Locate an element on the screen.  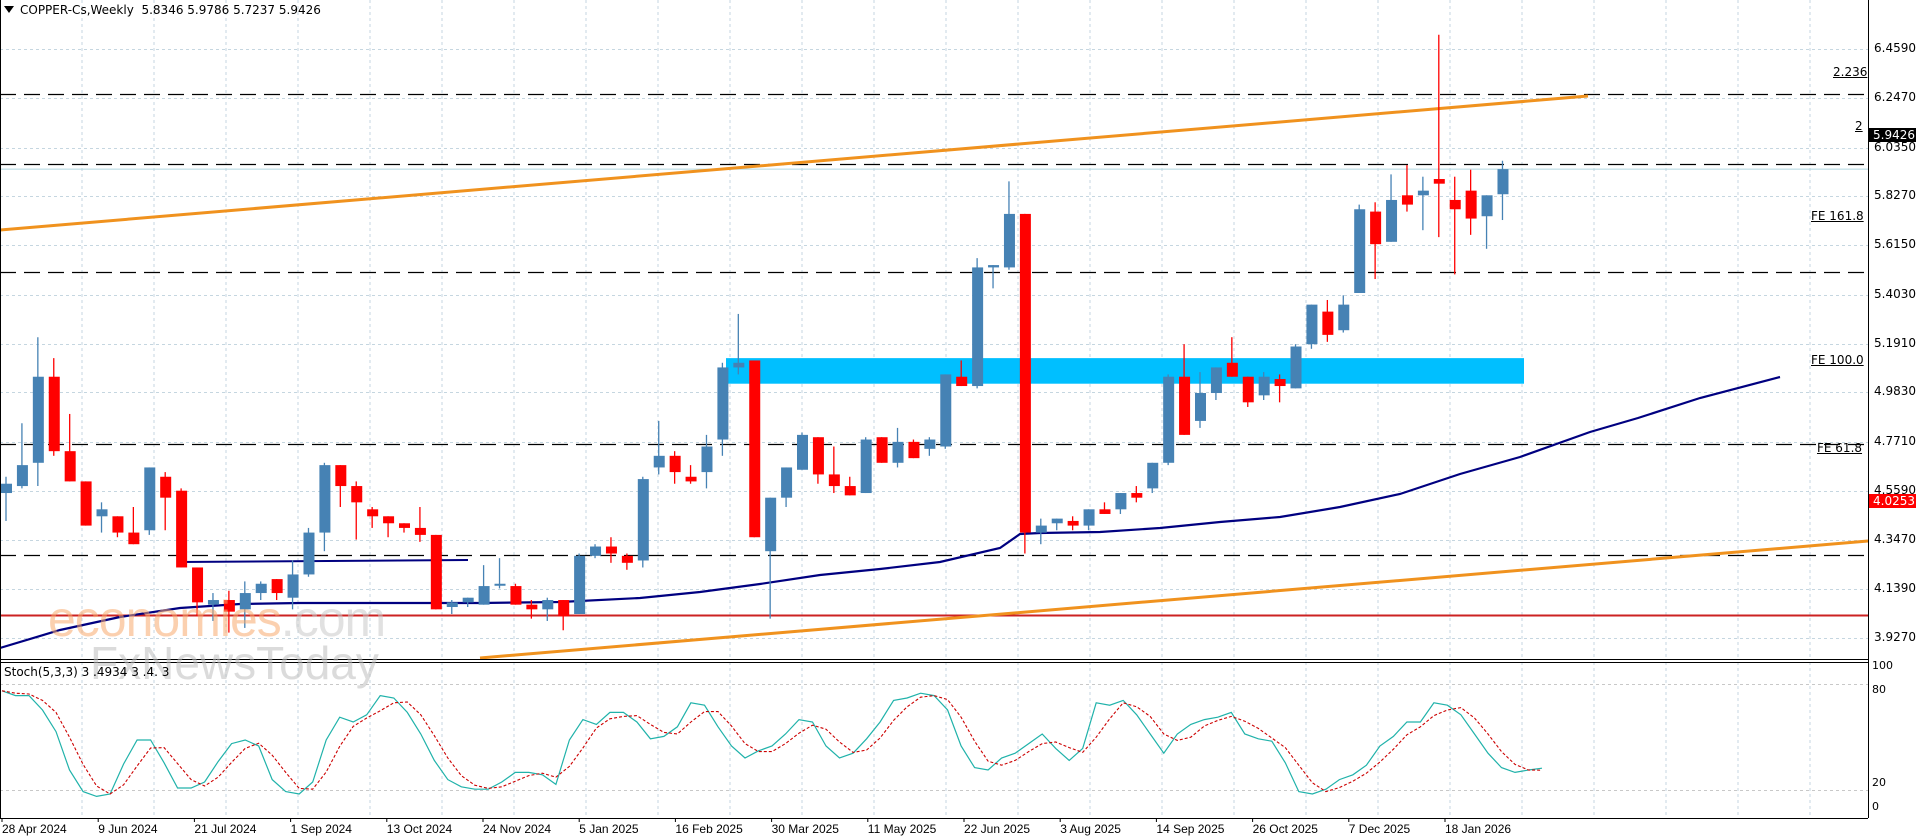
watermark-text: economies is located at coordinates (165, 619).